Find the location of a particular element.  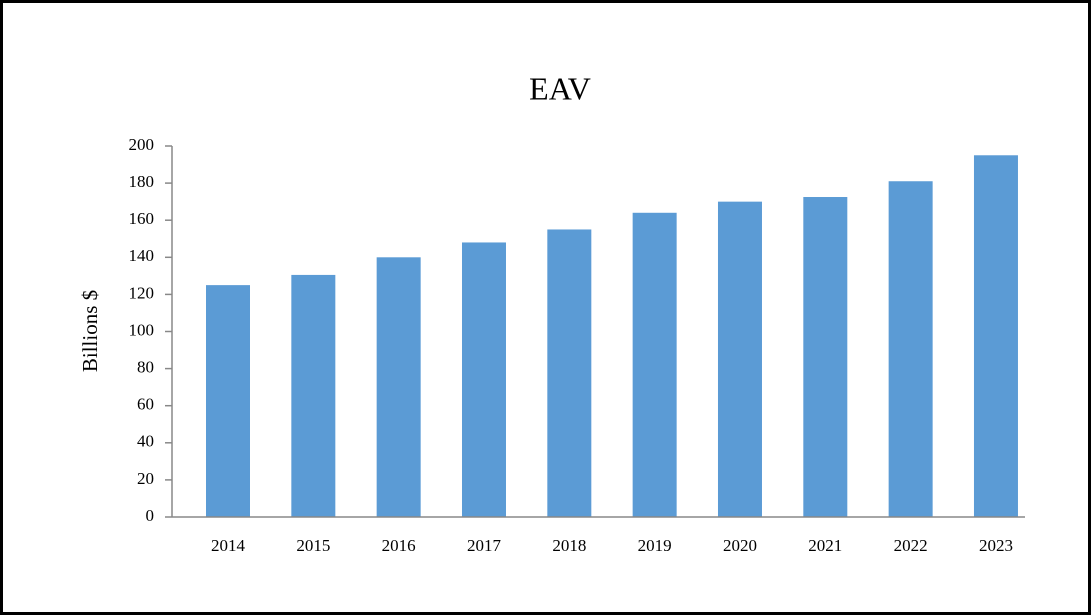

x-tick-label: 2021 is located at coordinates (825, 545).